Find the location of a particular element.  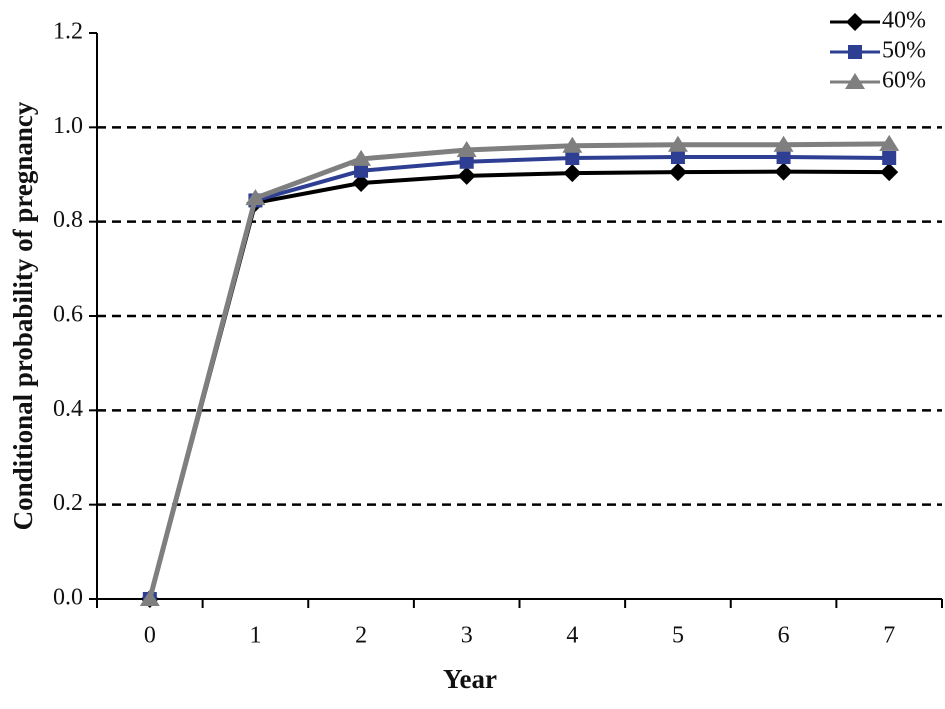

x-tick-label: 0 is located at coordinates (150, 636).